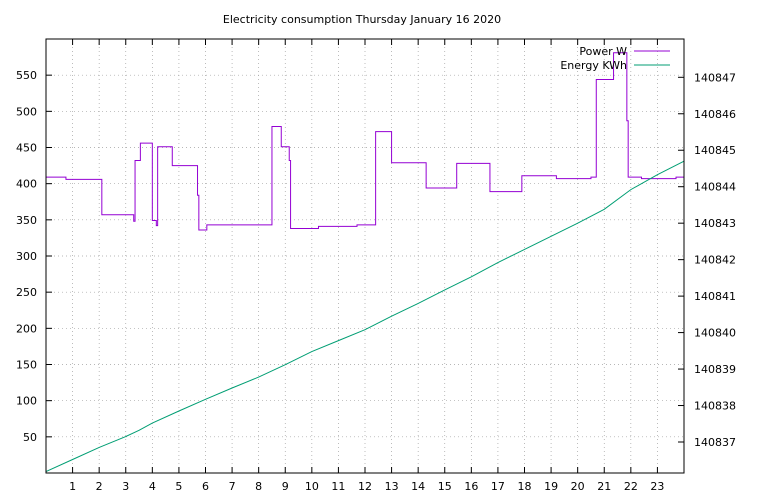 This screenshot has width=768, height=500. I want to click on x-tick-label: 8, so click(258, 486).